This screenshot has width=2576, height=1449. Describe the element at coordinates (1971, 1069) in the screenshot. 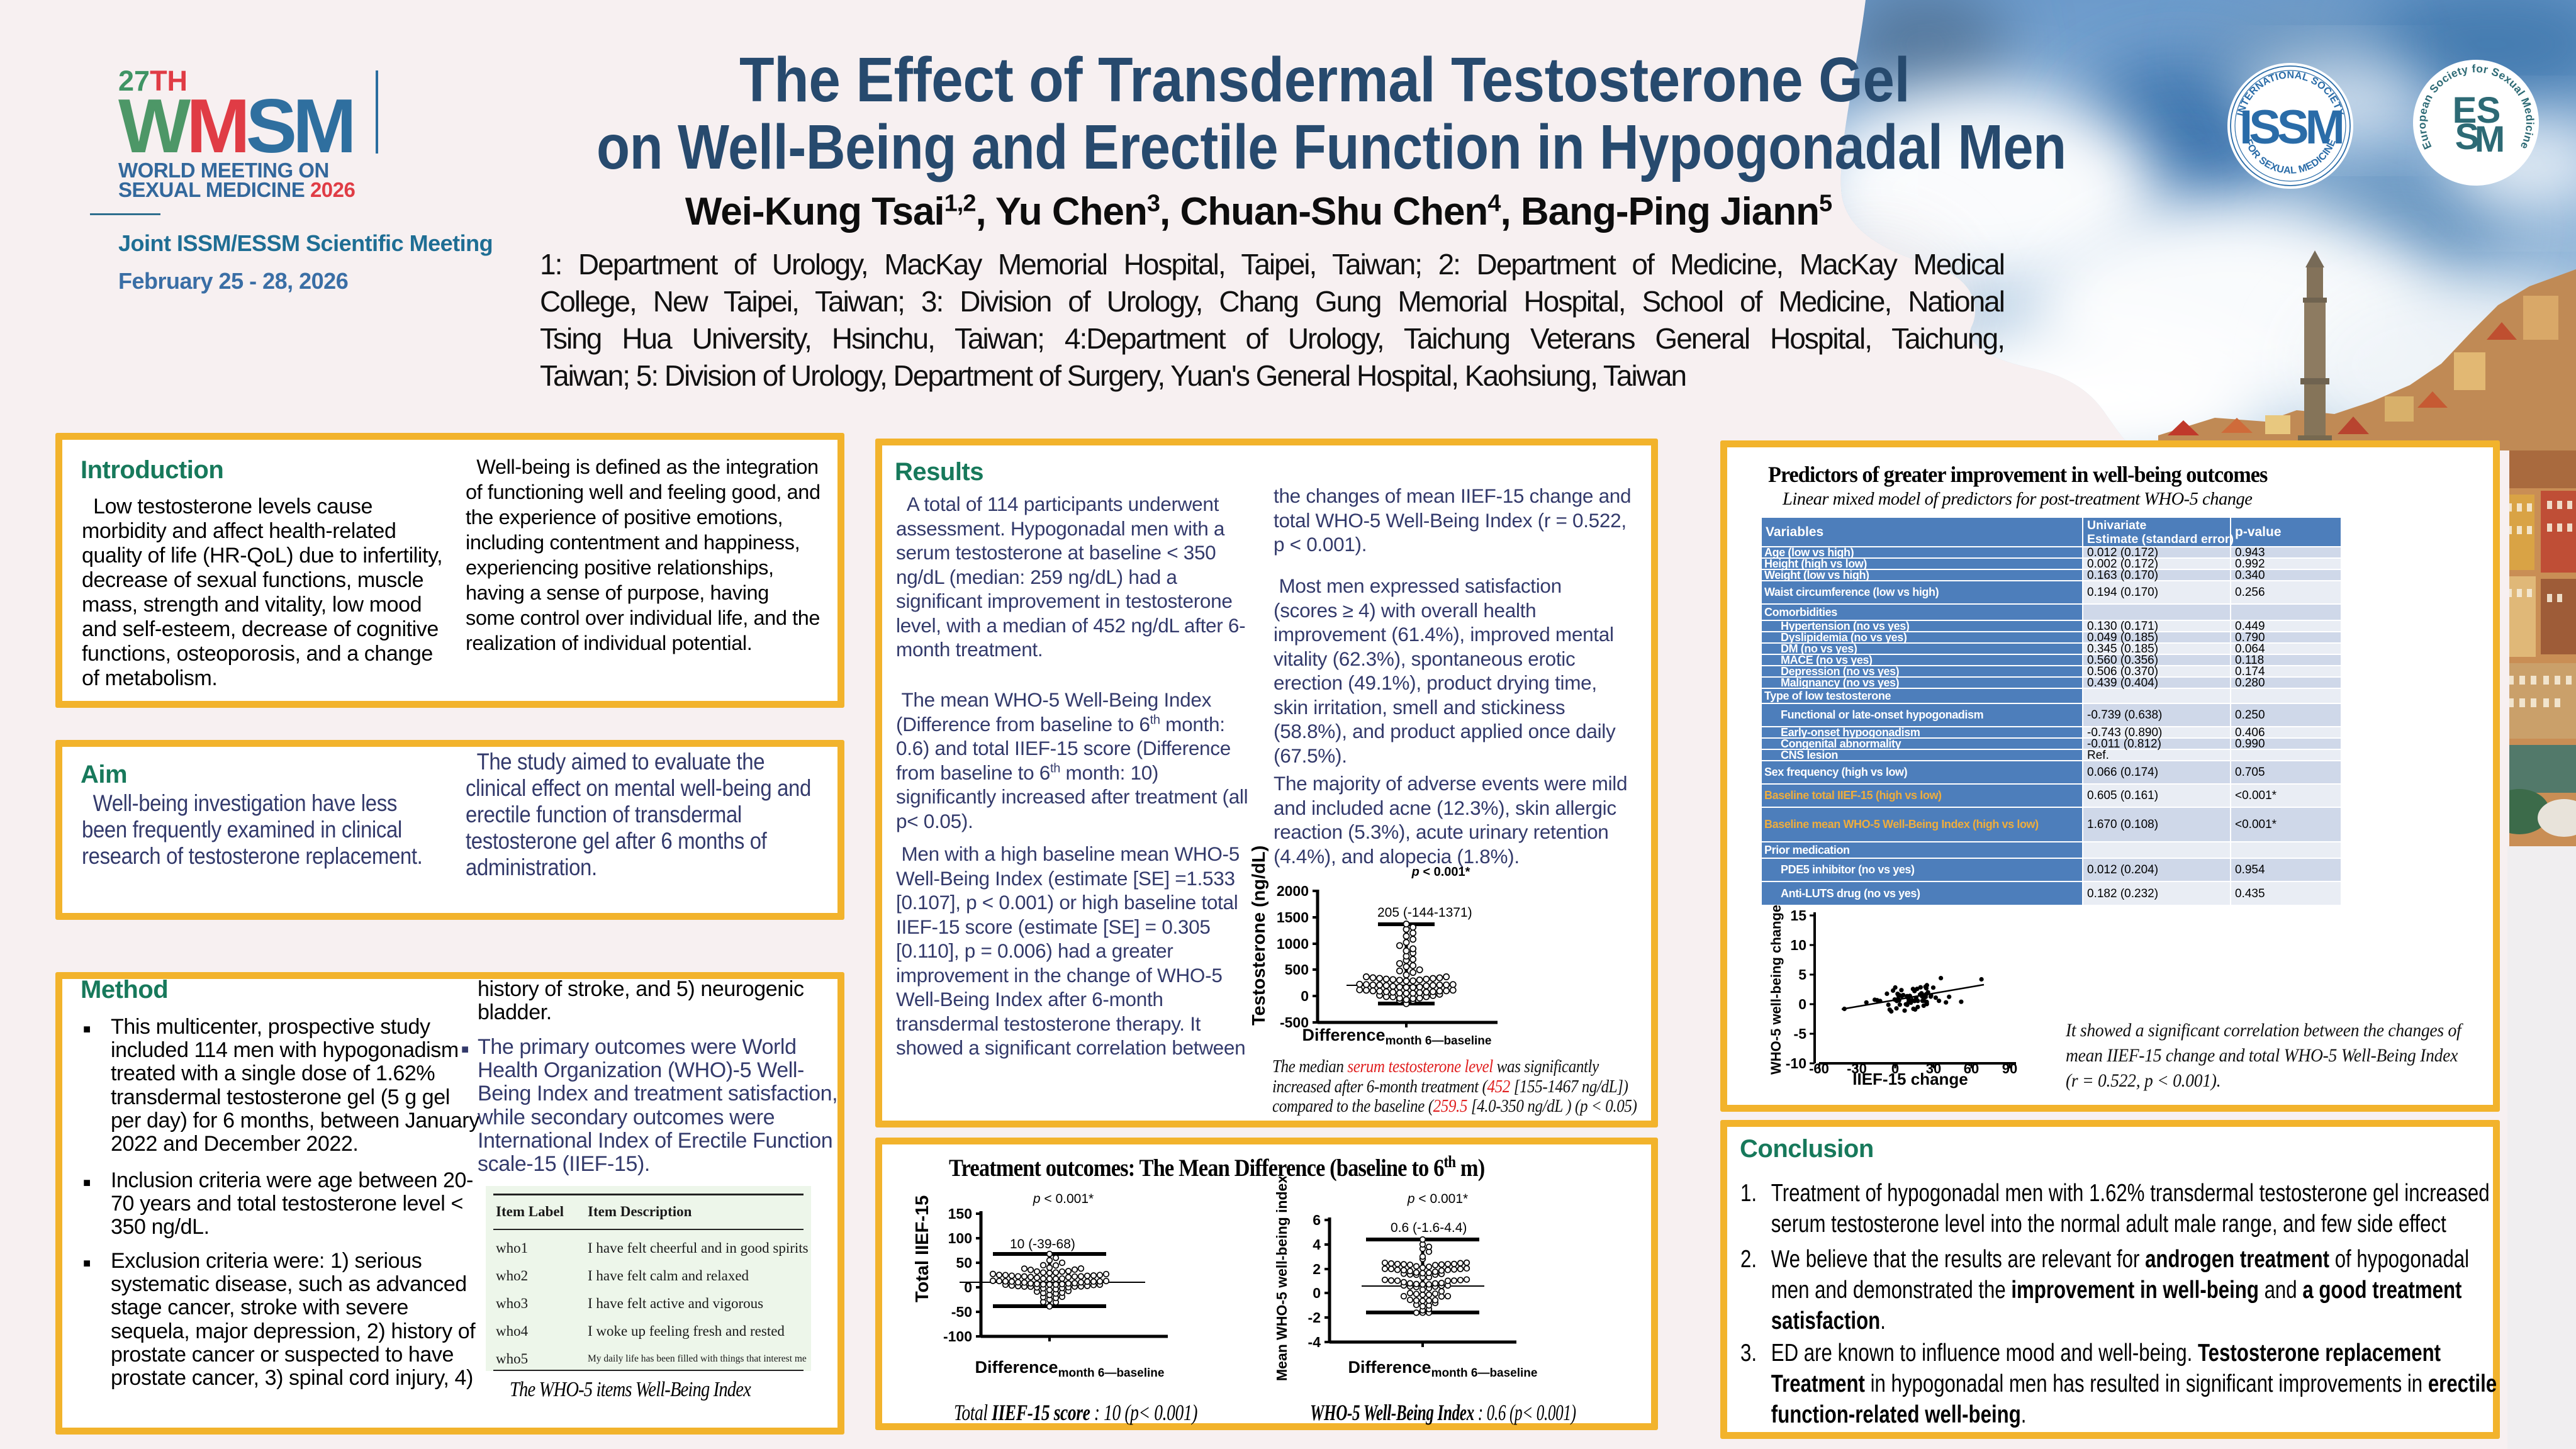

I see `svg-text: 60` at that location.